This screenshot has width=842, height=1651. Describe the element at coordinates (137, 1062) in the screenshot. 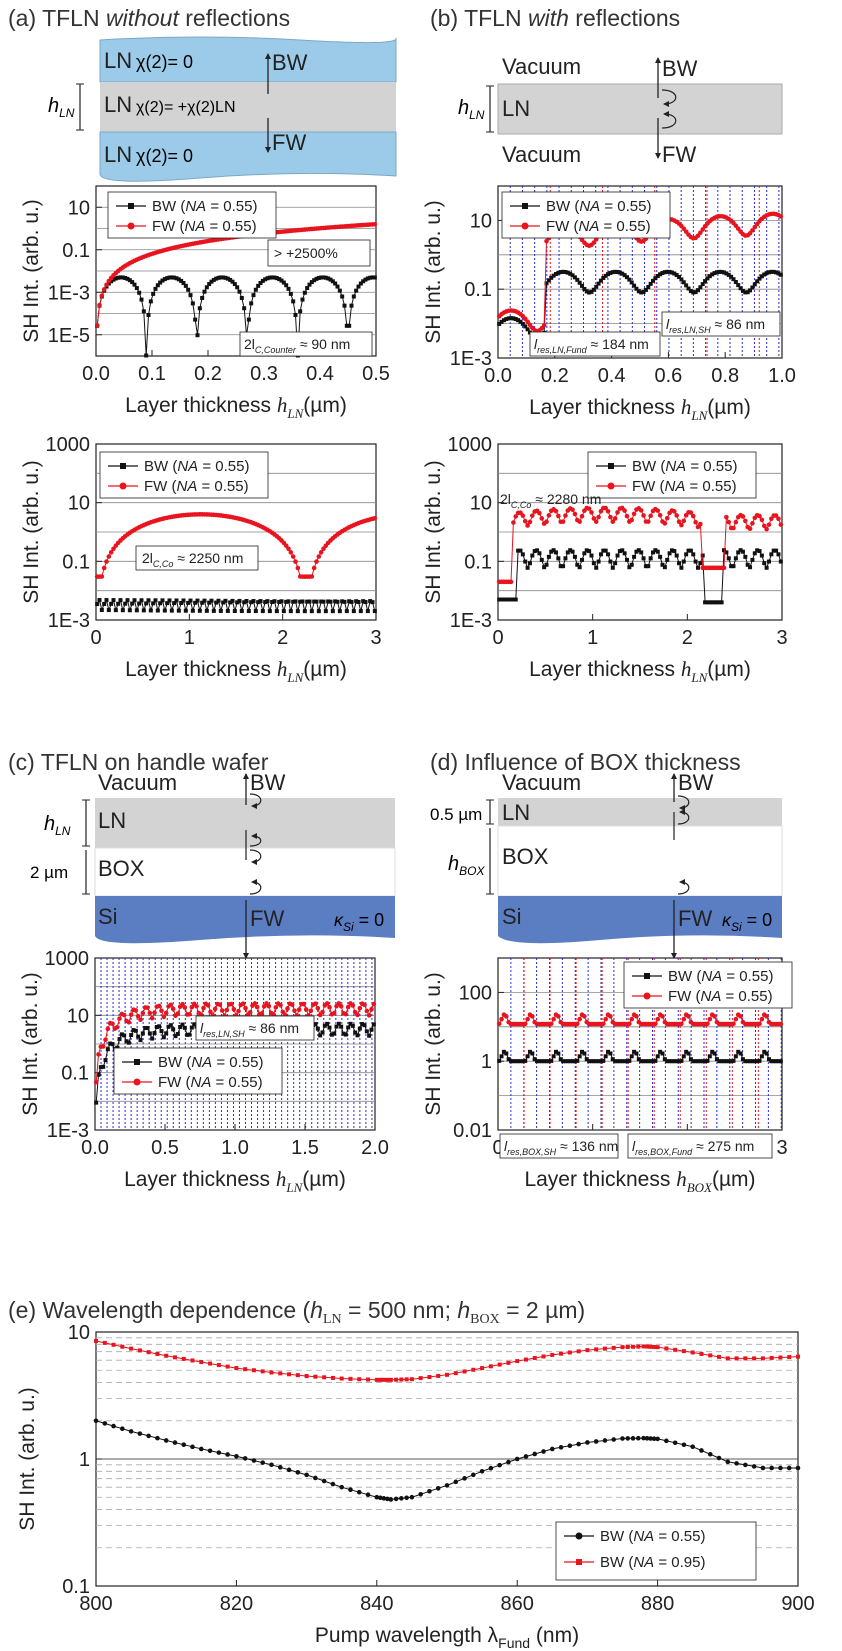

I see `legend-marker` at that location.